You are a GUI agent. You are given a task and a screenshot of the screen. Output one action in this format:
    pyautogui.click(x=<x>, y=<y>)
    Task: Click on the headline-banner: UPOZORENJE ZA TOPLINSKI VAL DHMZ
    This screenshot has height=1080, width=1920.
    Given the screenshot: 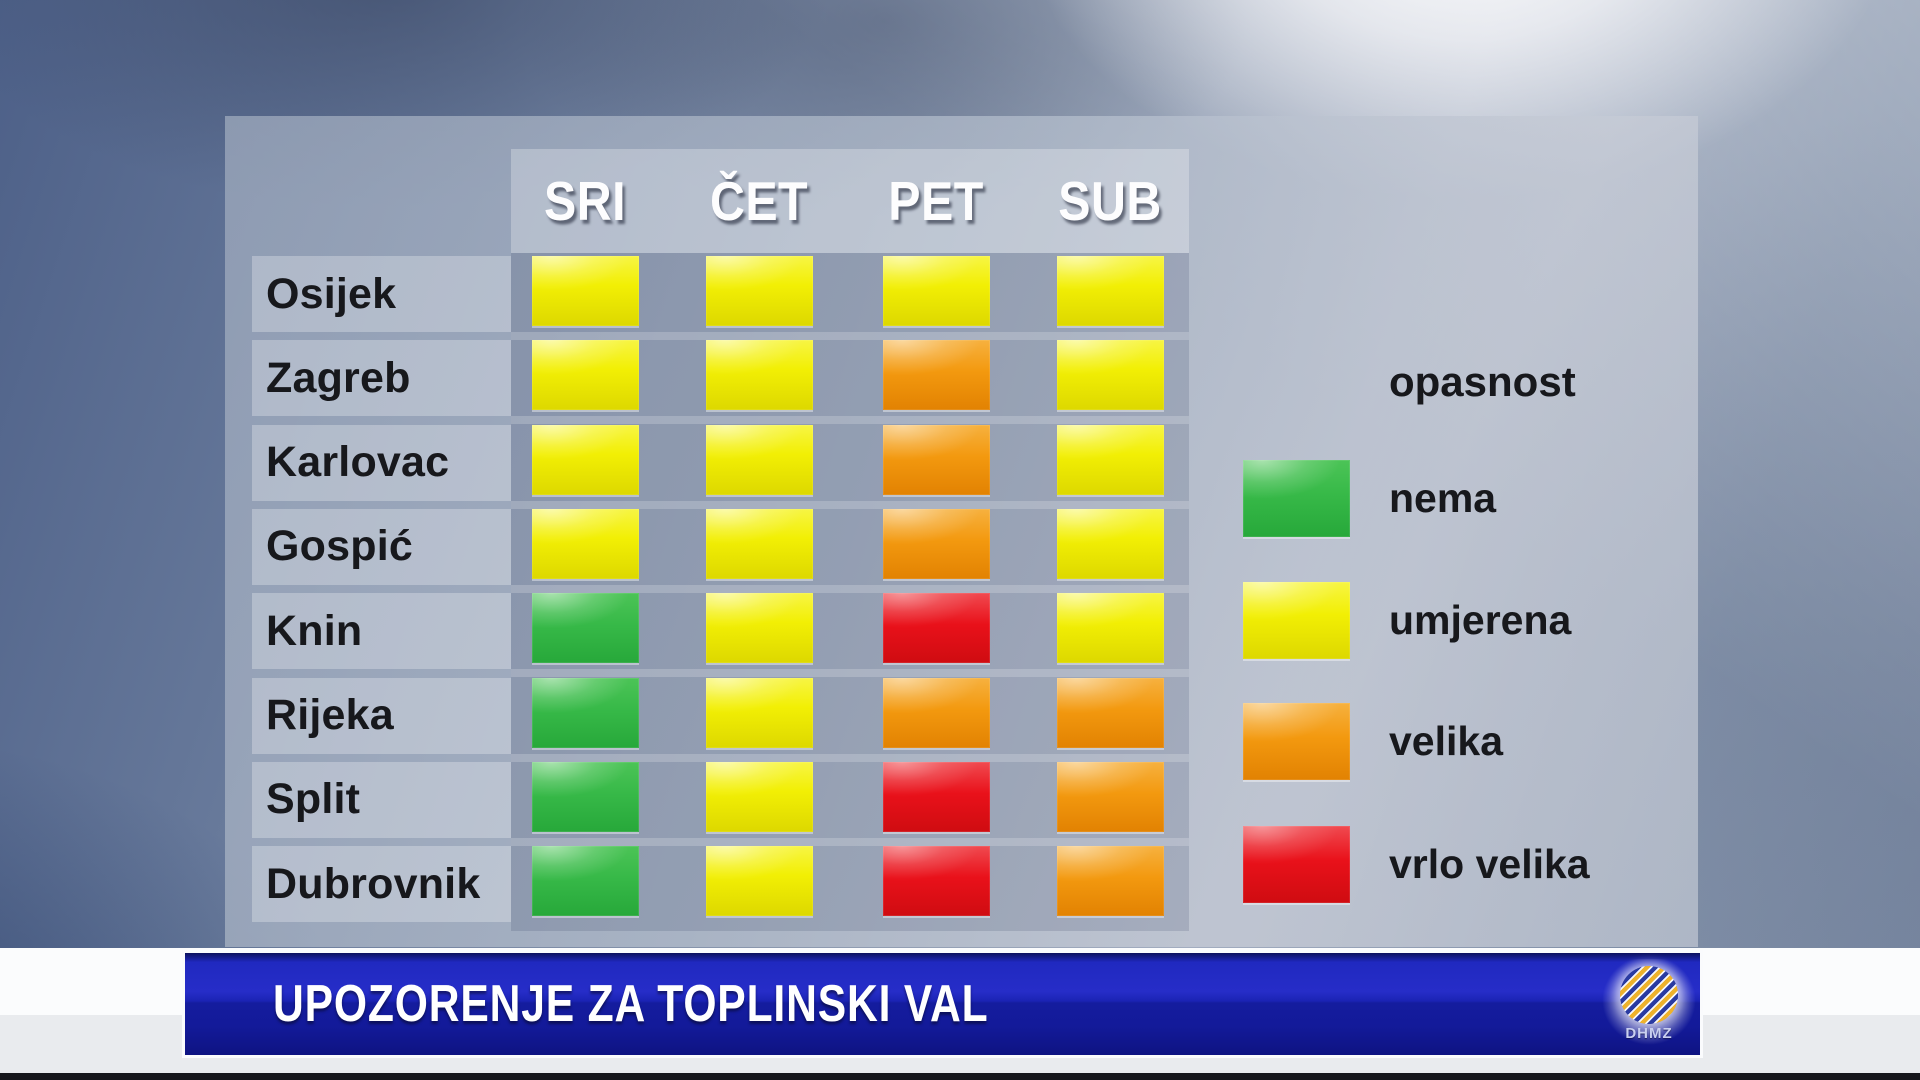 What is the action you would take?
    pyautogui.click(x=942, y=1004)
    